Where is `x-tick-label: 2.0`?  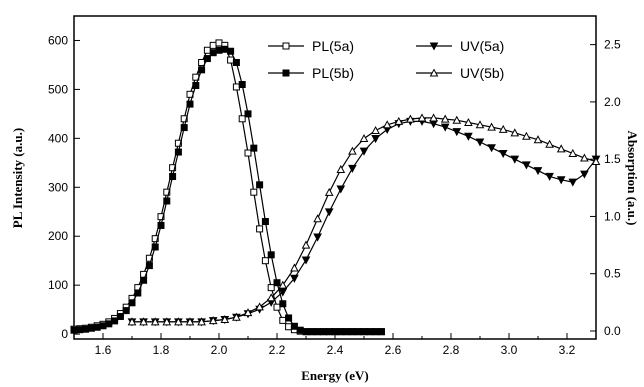 x-tick-label: 2.0 is located at coordinates (219, 350).